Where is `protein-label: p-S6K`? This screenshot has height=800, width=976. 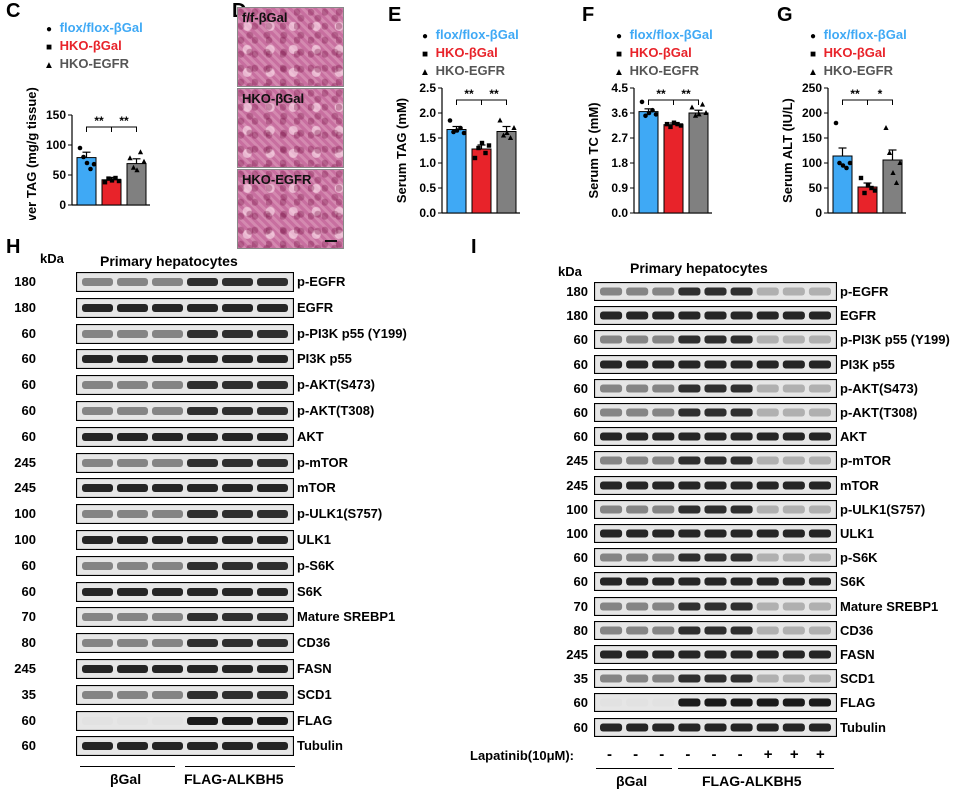
protein-label: p-S6K is located at coordinates (316, 565).